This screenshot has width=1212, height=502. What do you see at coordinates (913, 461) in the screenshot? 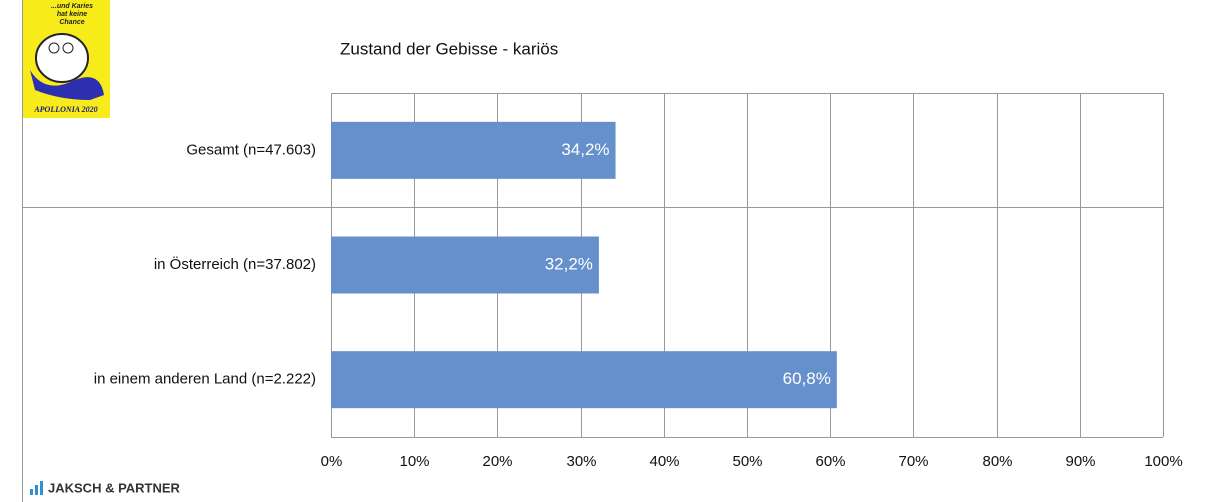
I see `x-tick-label: 70%` at bounding box center [913, 461].